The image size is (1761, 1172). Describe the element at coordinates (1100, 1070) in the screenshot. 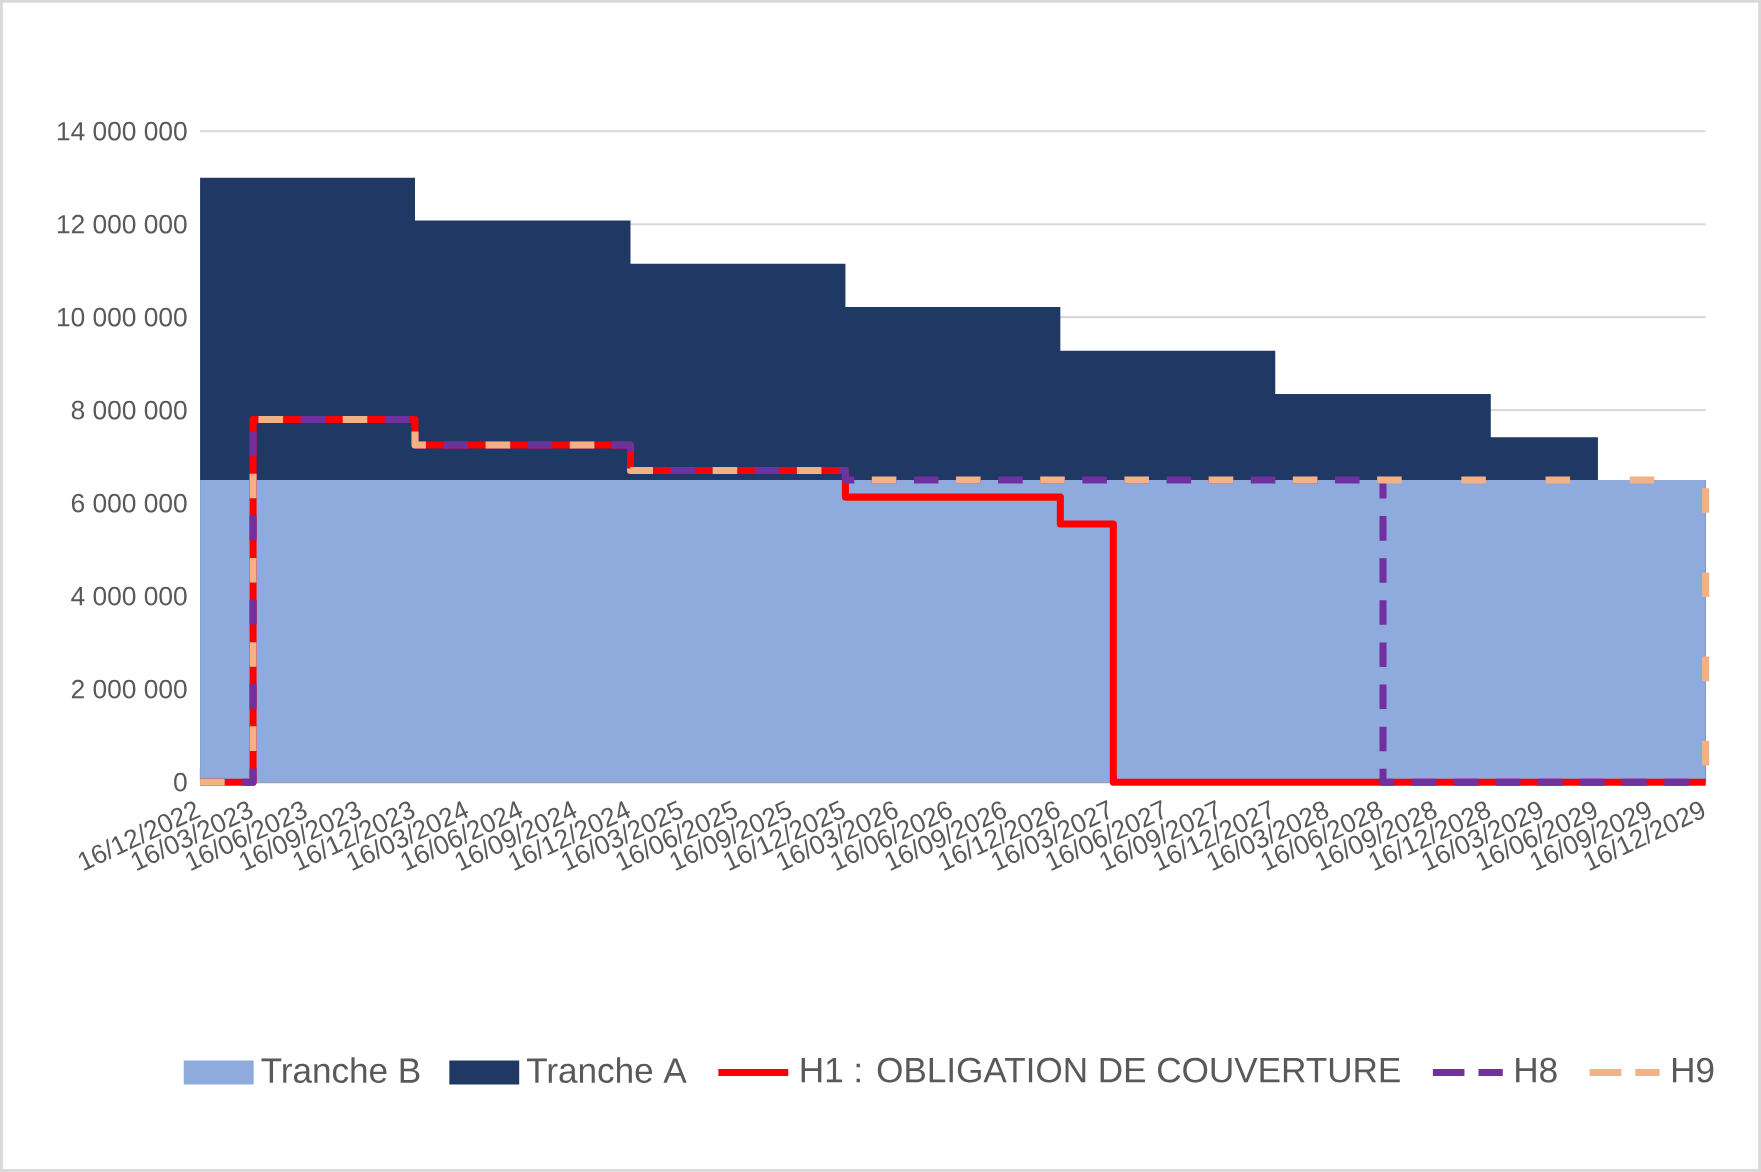

I see `legend-label: H1 : OBLIGATION DE COUVERTURE` at that location.